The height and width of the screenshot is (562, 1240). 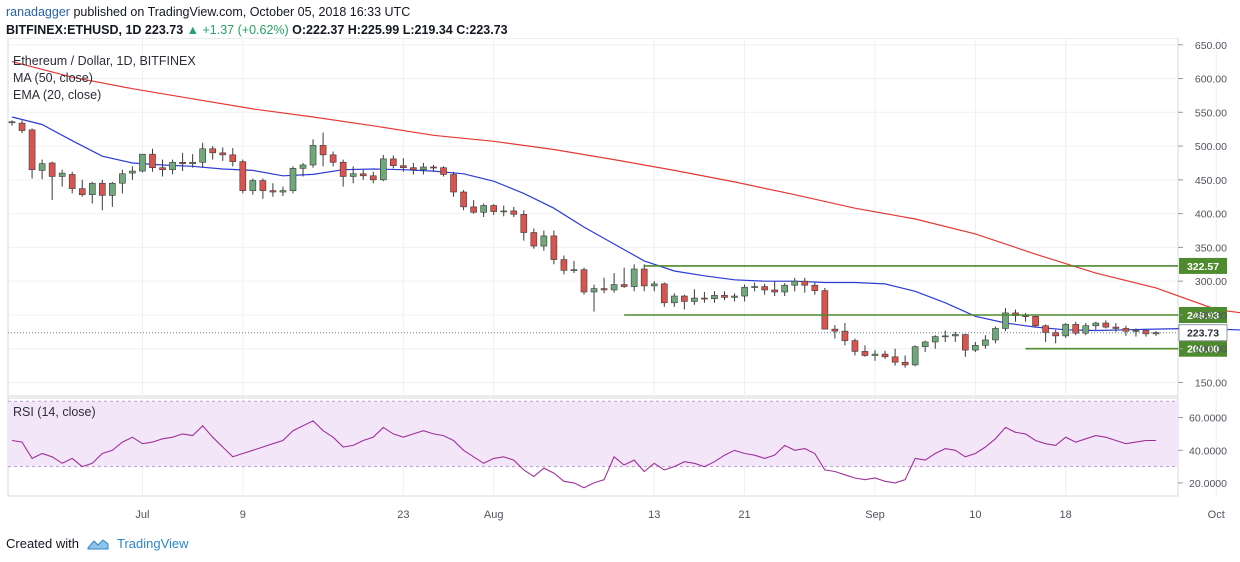 What do you see at coordinates (1216, 515) in the screenshot?
I see `x-tick-label: Oct` at bounding box center [1216, 515].